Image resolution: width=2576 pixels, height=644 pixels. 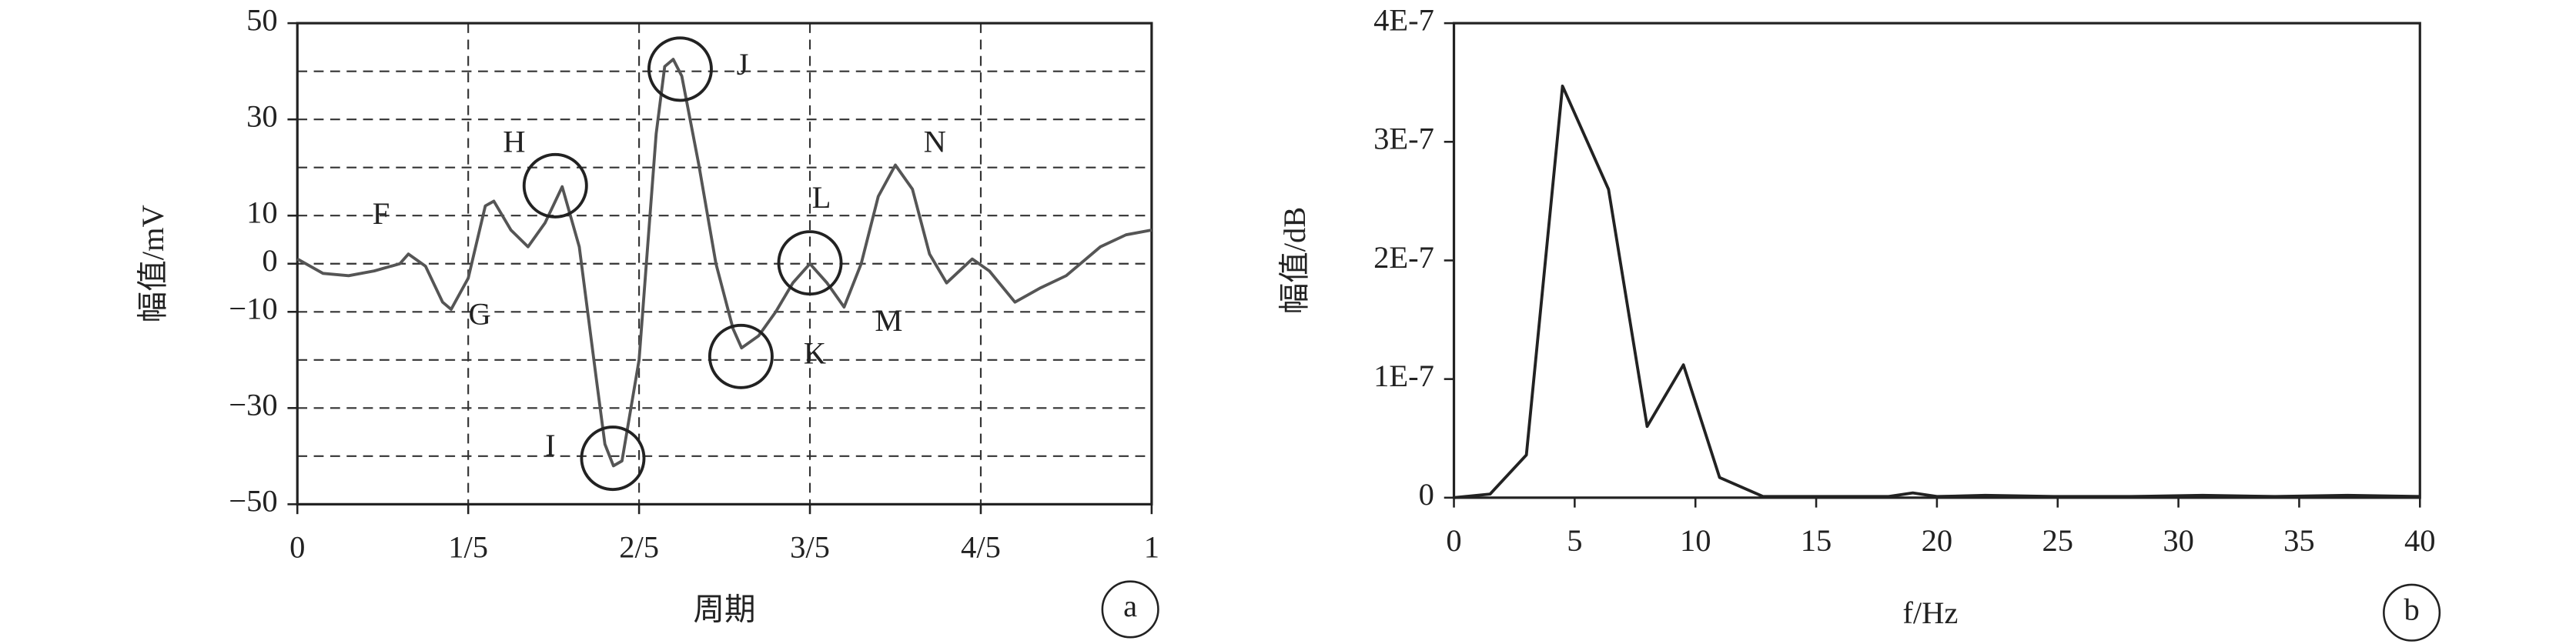 What do you see at coordinates (1294, 261) in the screenshot?
I see `y-axis-label: 幅值/dB` at bounding box center [1294, 261].